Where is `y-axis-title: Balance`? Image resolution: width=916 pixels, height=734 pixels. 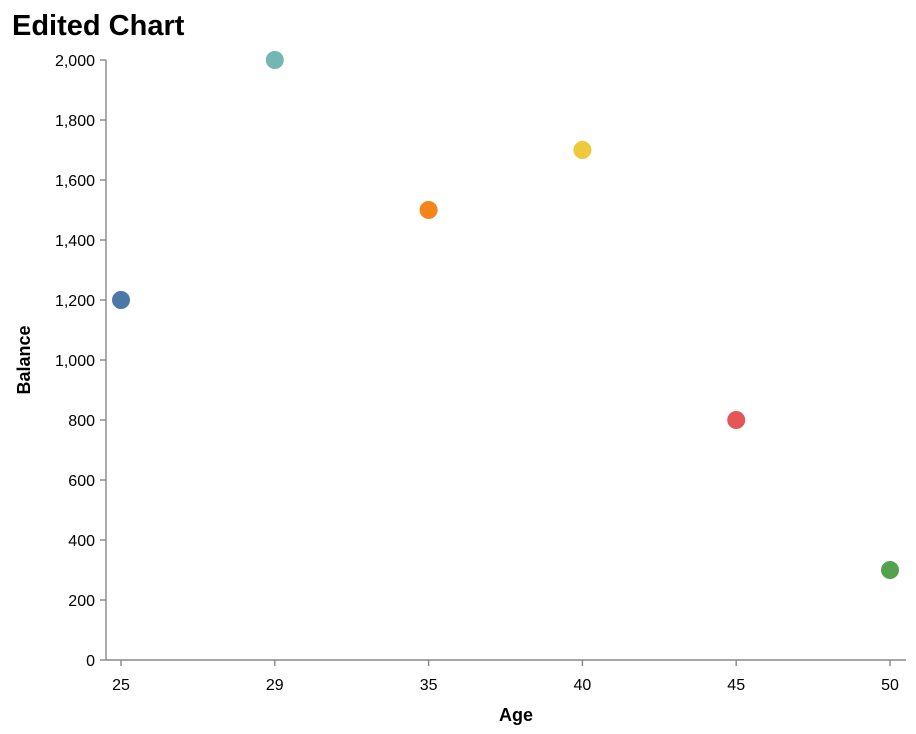
y-axis-title: Balance is located at coordinates (24, 359).